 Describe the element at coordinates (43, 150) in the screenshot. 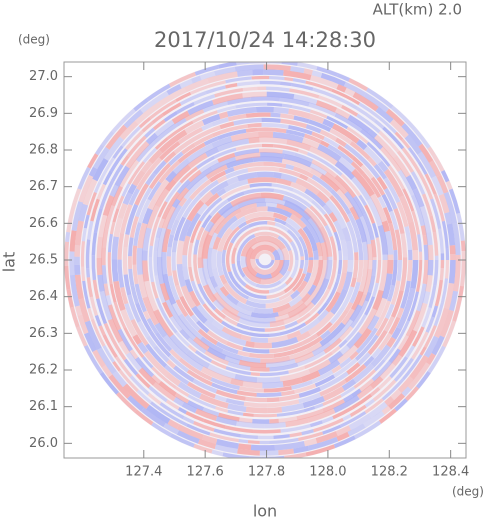

I see `y-tick-label: 26.8` at that location.